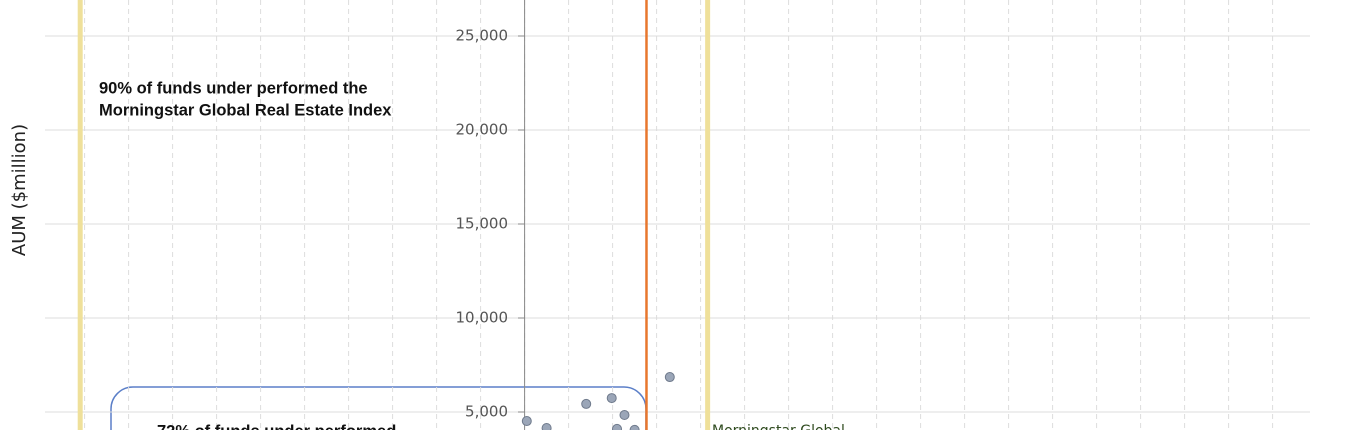 This screenshot has width=1346, height=430. Describe the element at coordinates (19, 190) in the screenshot. I see `y-axis-label: AUM ($million)` at that location.